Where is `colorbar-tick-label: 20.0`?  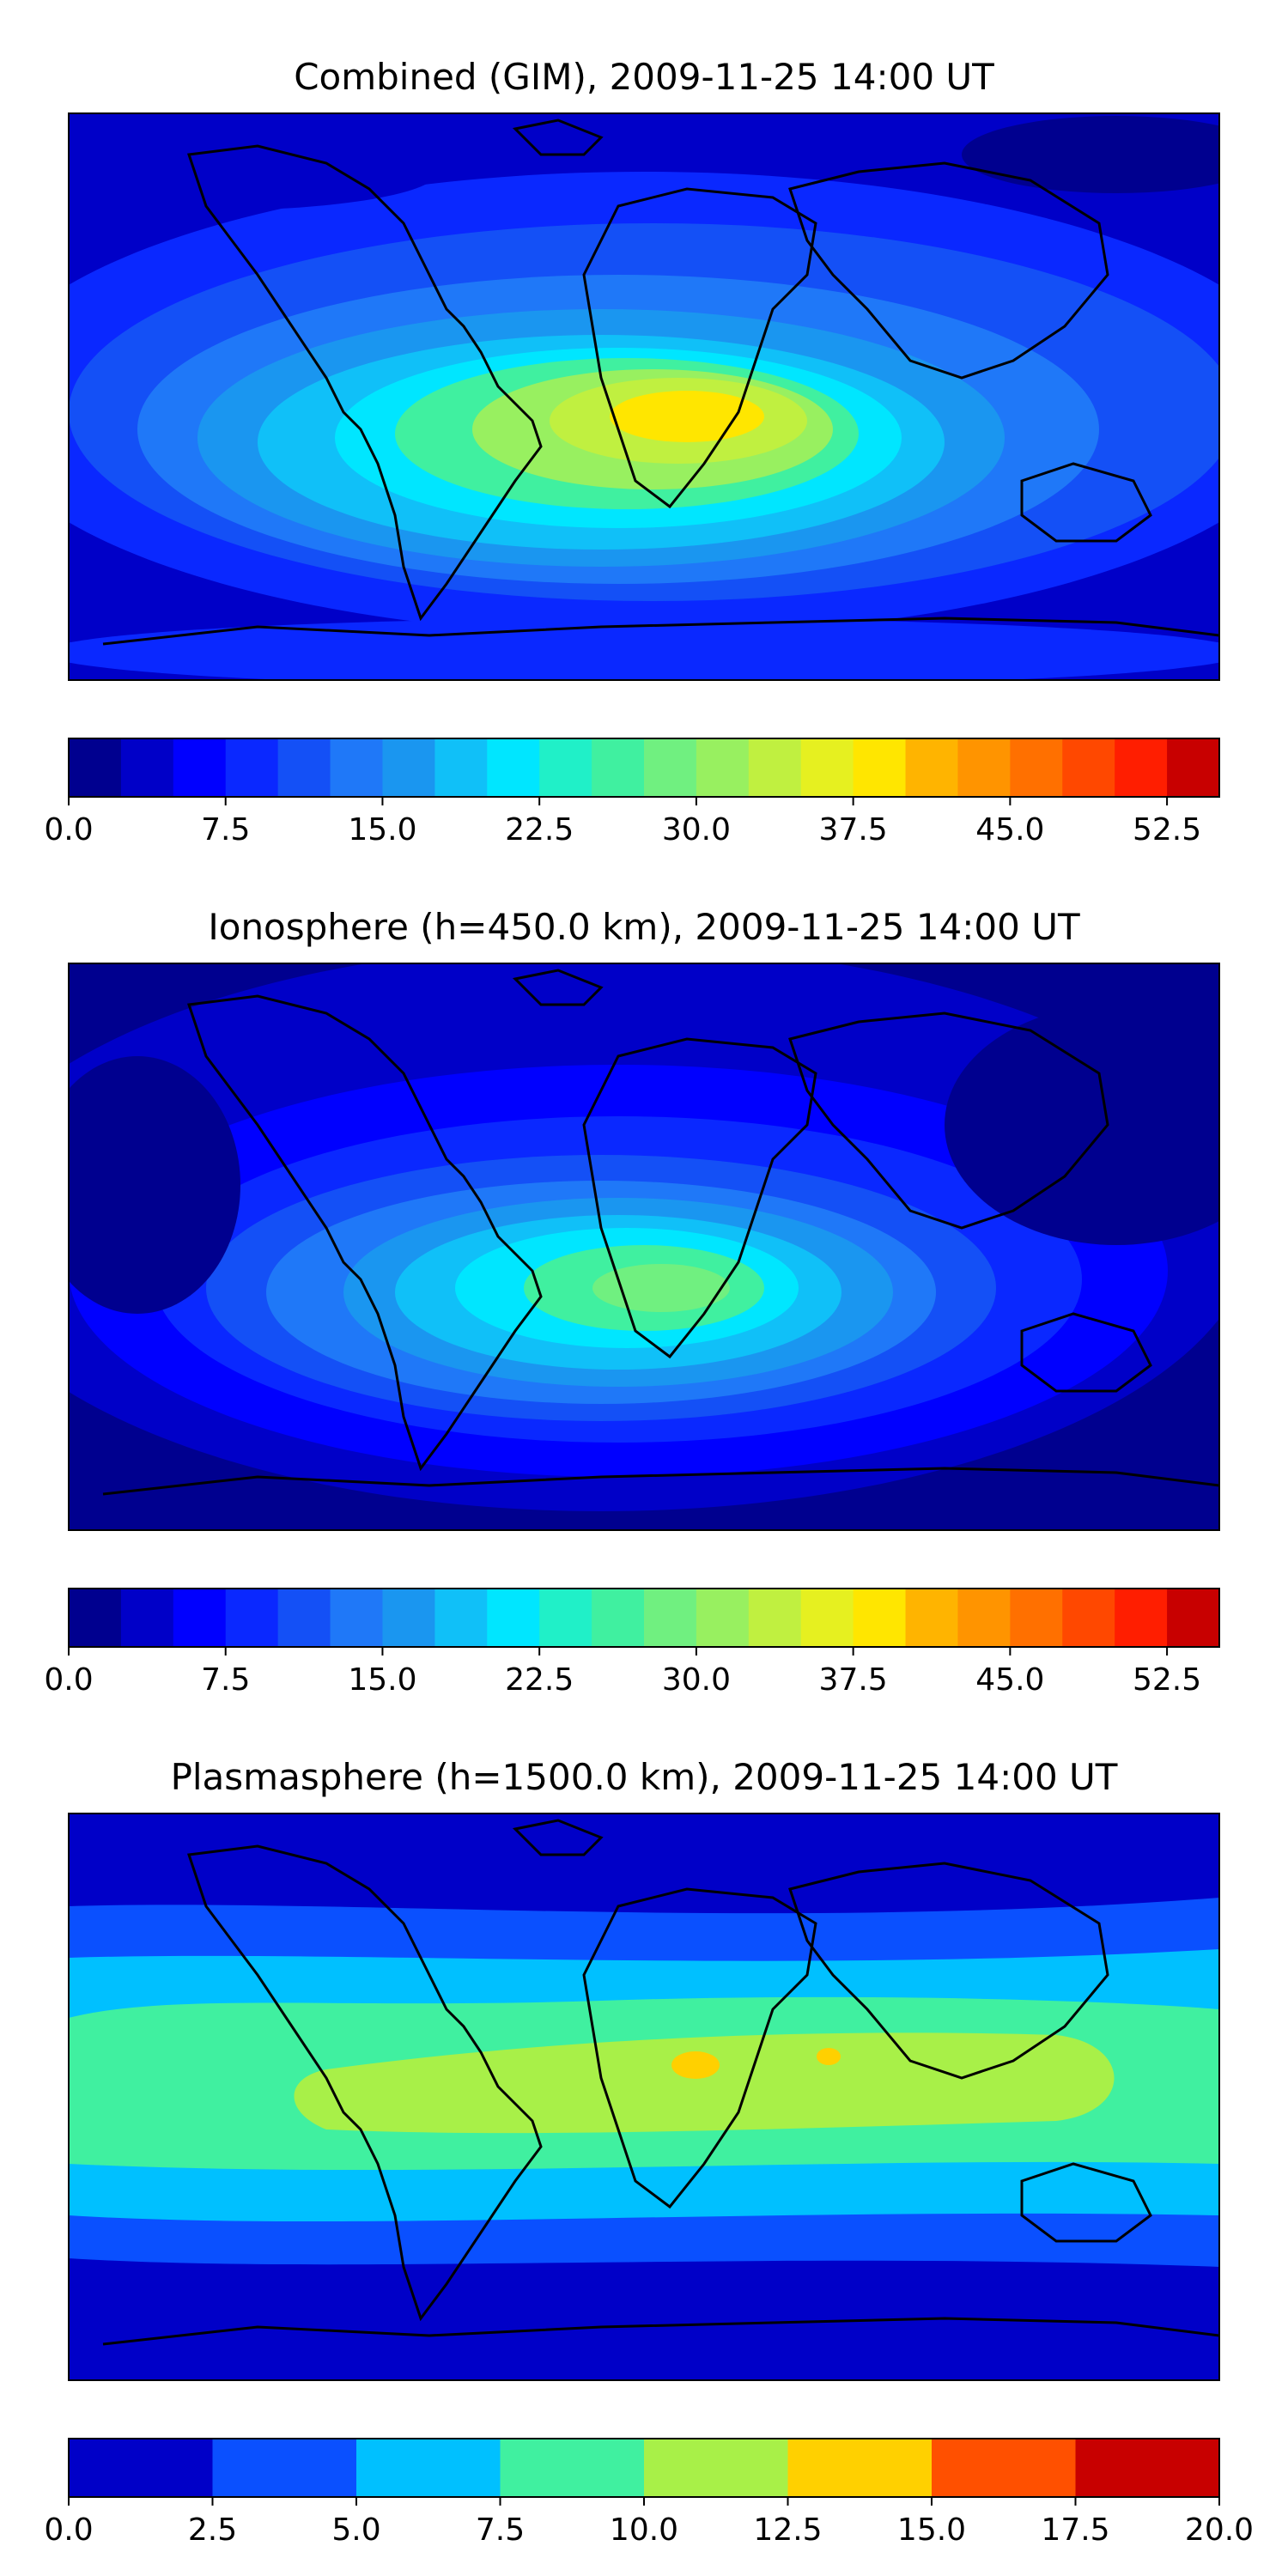 colorbar-tick-label: 20.0 is located at coordinates (1219, 2530).